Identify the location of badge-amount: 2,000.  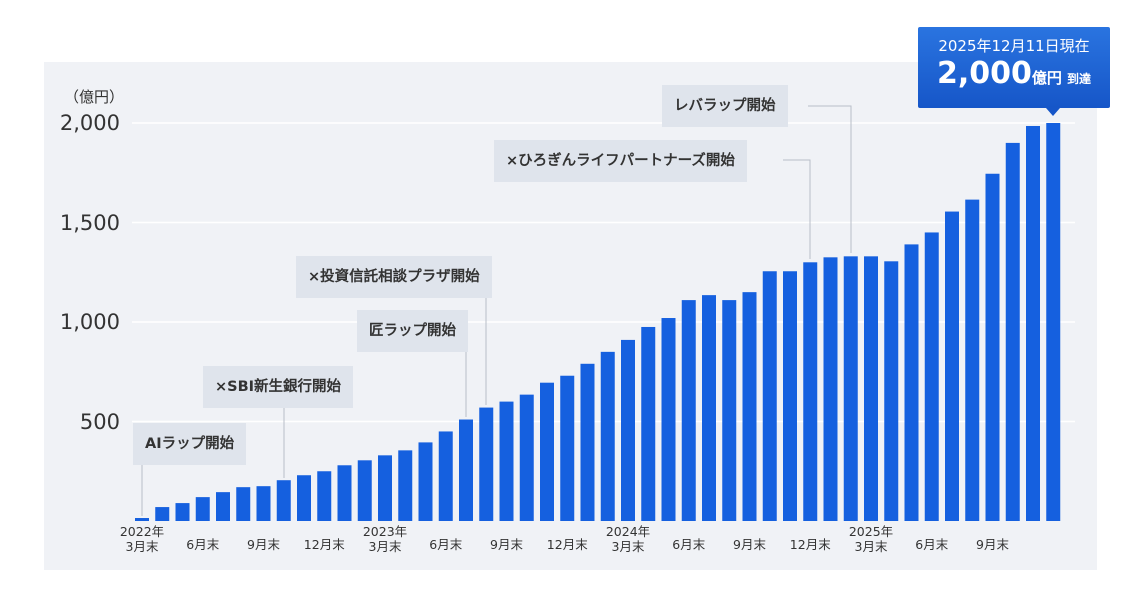
(984, 73).